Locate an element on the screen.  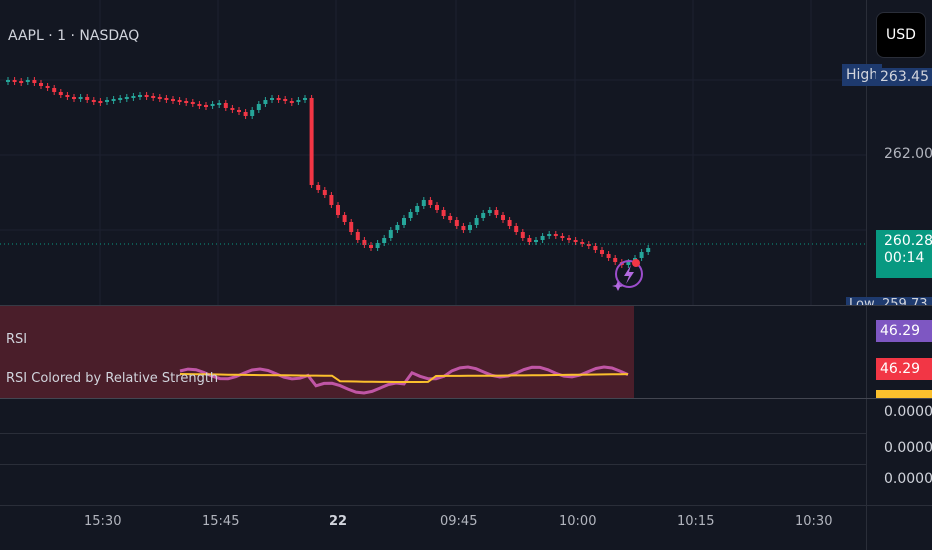
high-label-tag: High is located at coordinates (862, 75).